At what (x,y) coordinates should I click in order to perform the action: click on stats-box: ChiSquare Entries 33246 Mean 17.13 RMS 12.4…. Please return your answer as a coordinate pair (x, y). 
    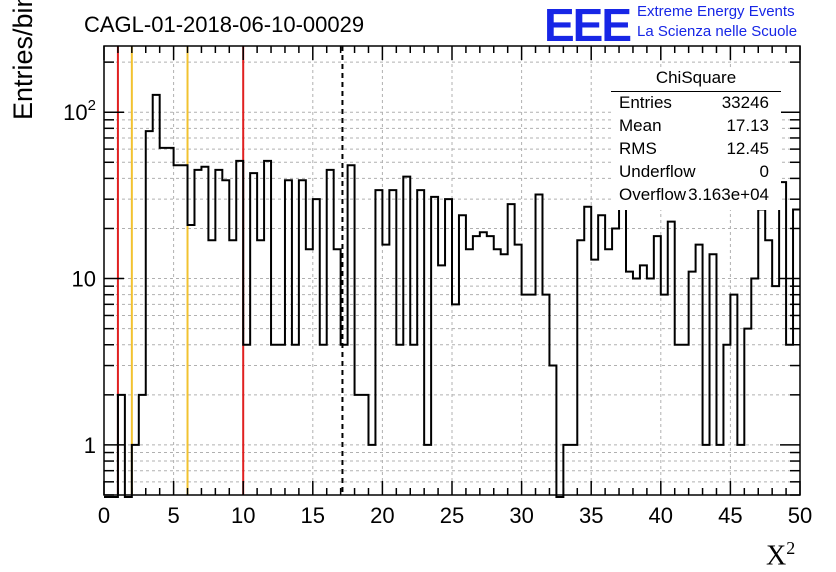
    Looking at the image, I should click on (696, 139).